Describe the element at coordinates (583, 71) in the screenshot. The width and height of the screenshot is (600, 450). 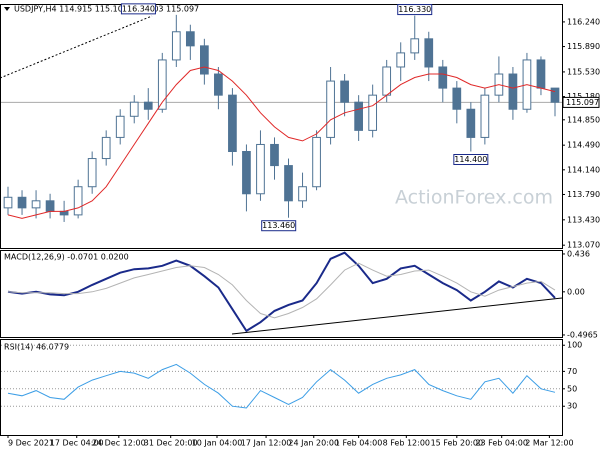
I see `y-tick-label: 115.530` at that location.